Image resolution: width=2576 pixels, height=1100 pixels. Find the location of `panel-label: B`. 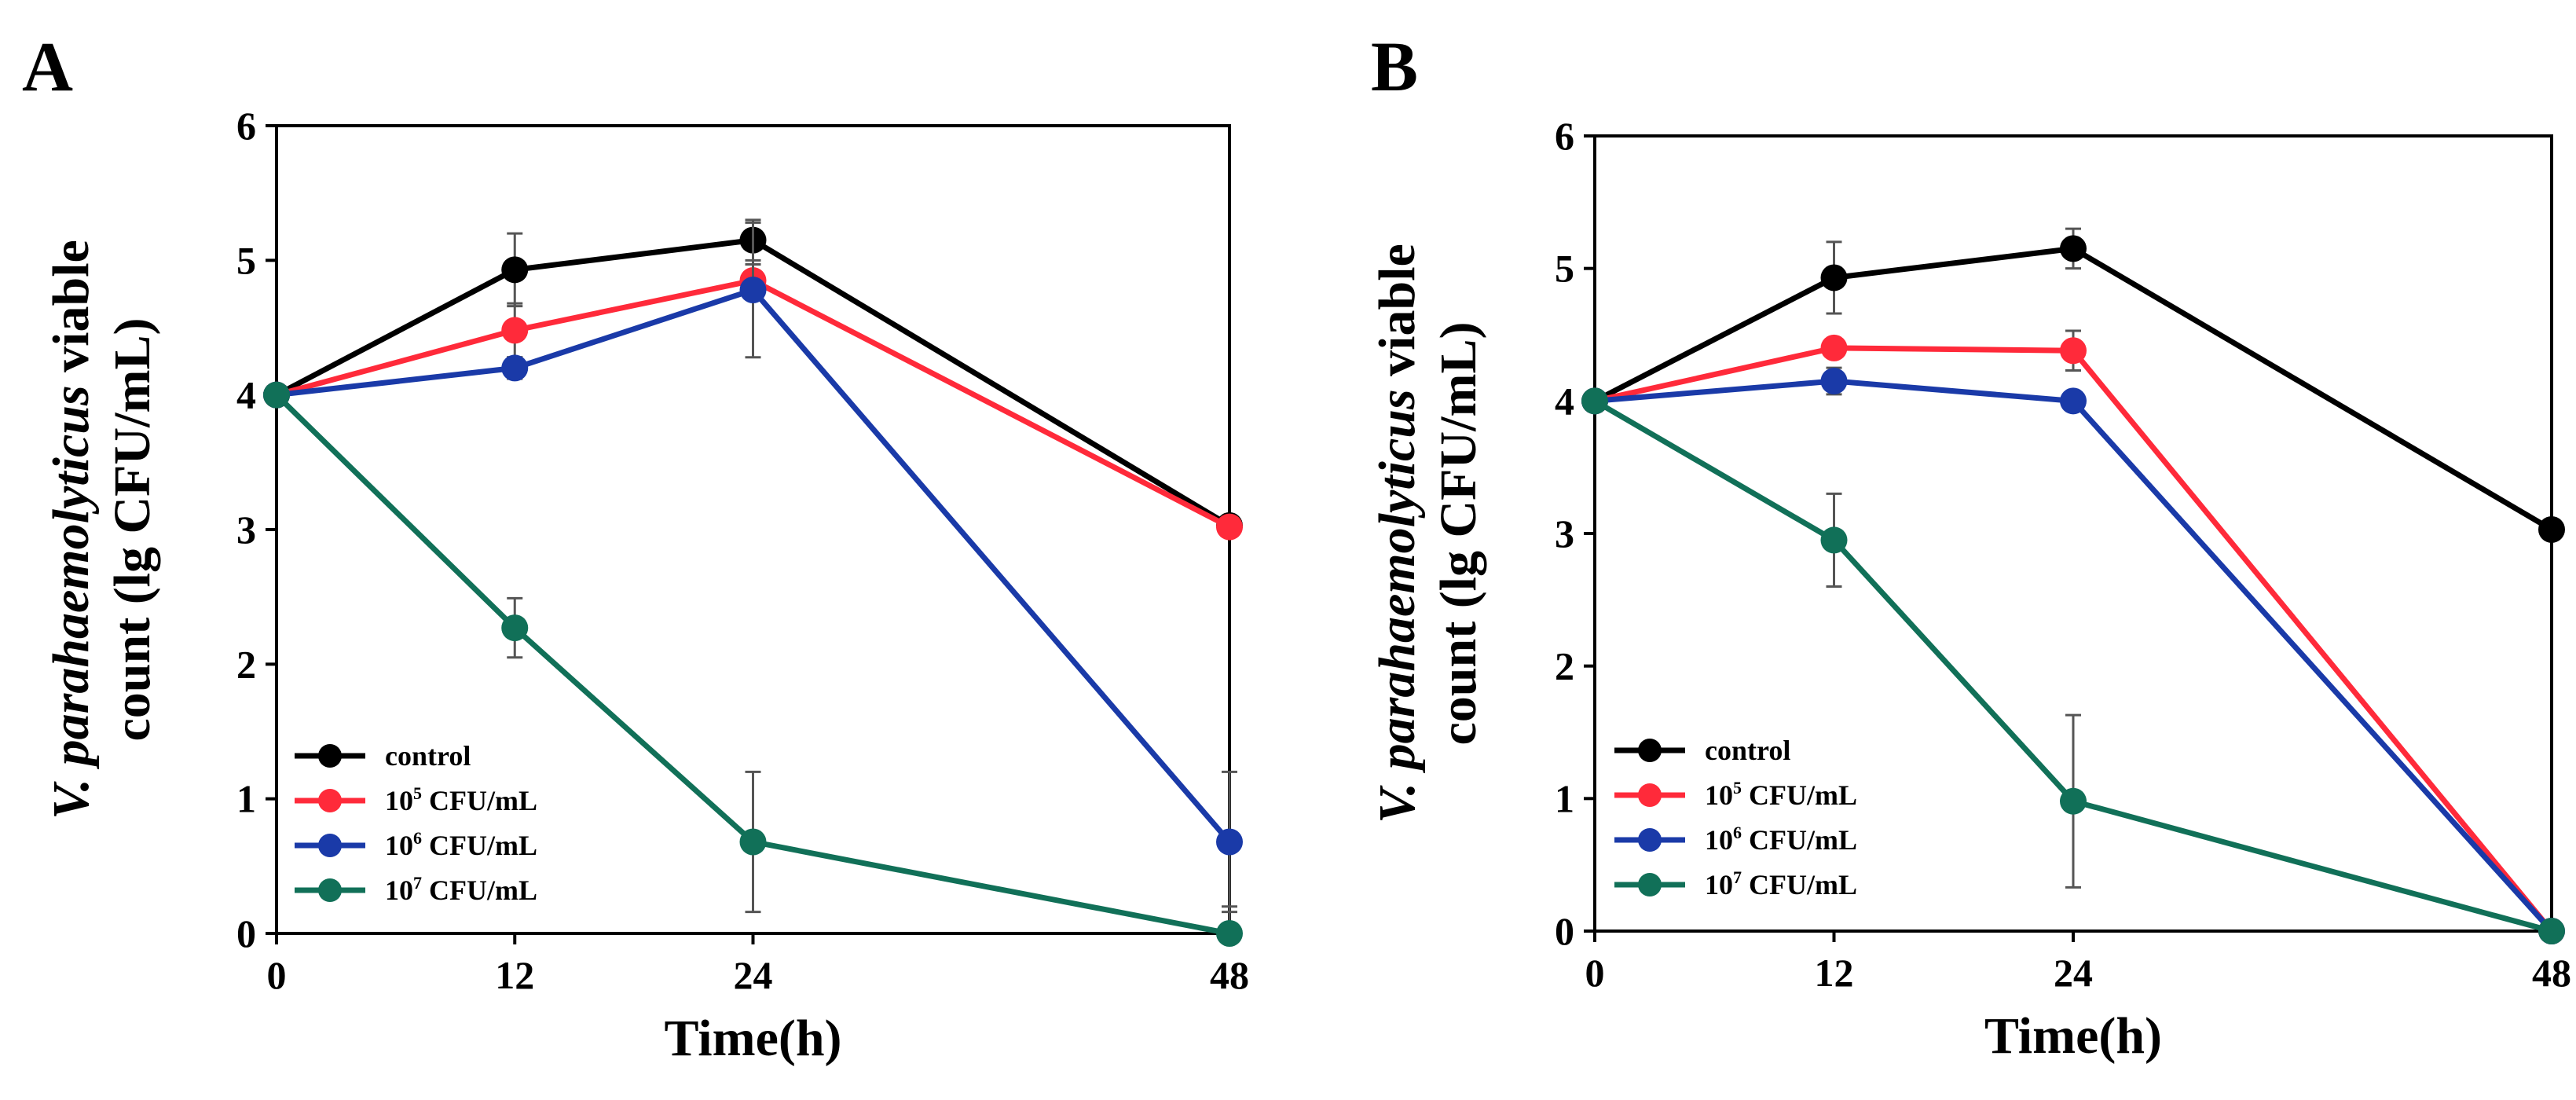

panel-label: B is located at coordinates (1394, 67).